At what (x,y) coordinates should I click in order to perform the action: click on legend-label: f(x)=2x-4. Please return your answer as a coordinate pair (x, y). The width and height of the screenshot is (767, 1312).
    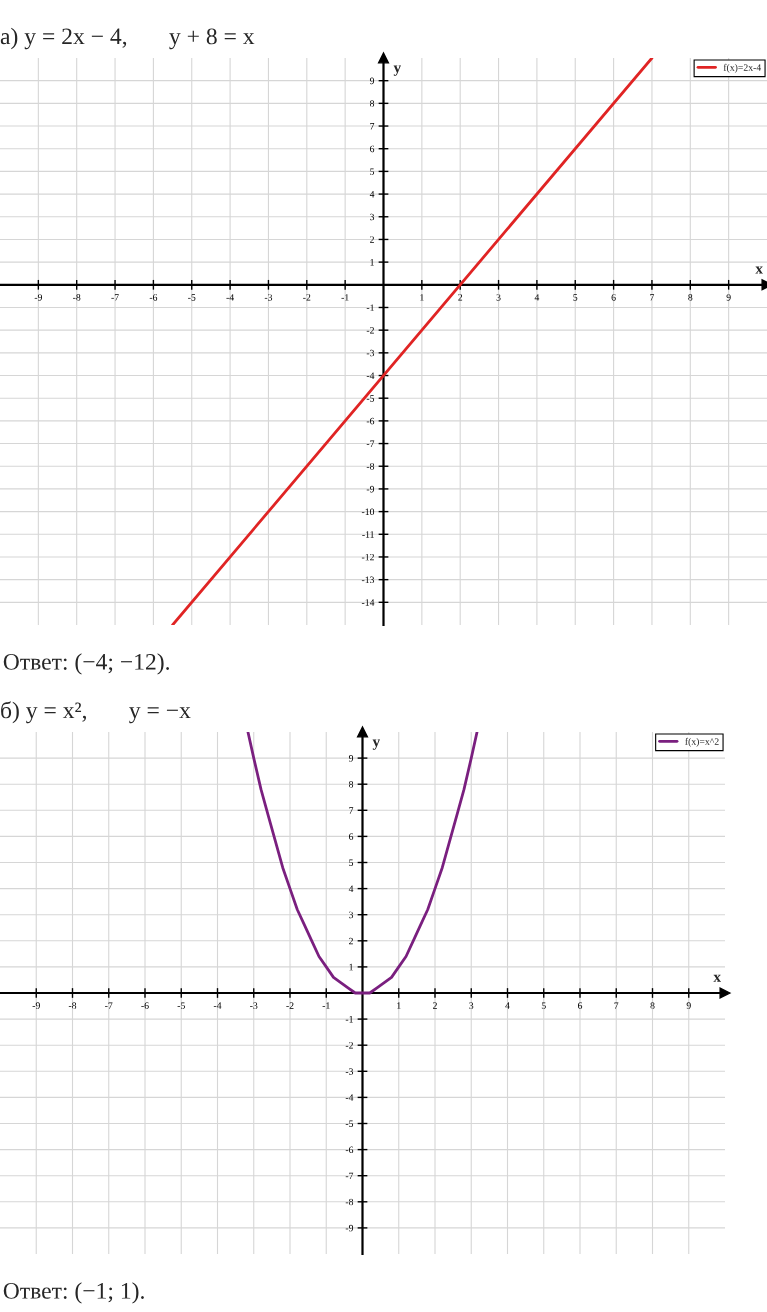
    Looking at the image, I should click on (742, 68).